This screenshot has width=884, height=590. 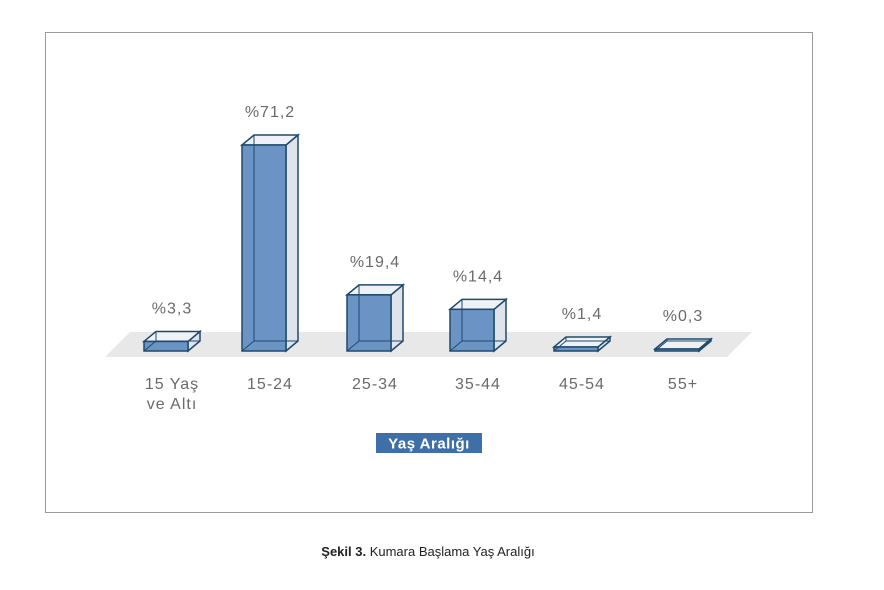 I want to click on x-axis-title-bg, so click(x=429, y=443).